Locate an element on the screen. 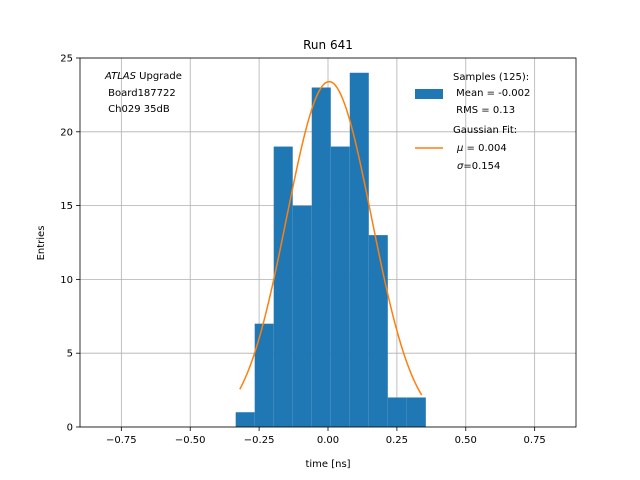 The width and height of the screenshot is (640, 480). x-tick-label-2: −0.25 is located at coordinates (259, 440).